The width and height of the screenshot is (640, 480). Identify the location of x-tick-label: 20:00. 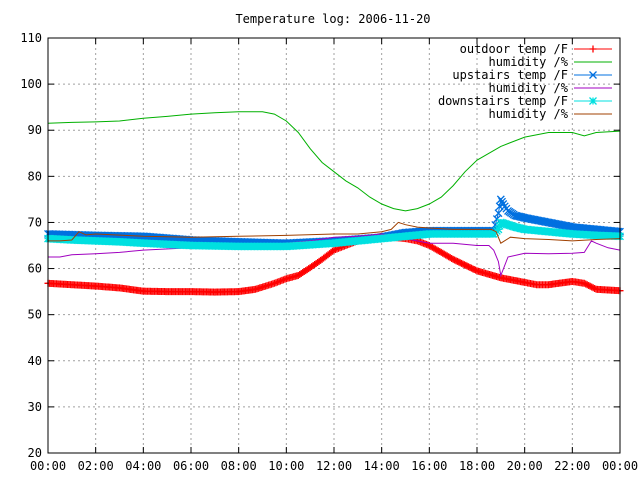
(525, 466).